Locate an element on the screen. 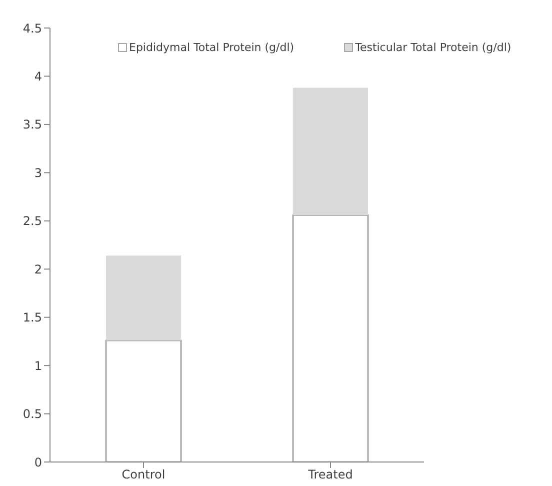 This screenshot has height=486, width=552. y-tick-label: 1.5 is located at coordinates (32, 317).